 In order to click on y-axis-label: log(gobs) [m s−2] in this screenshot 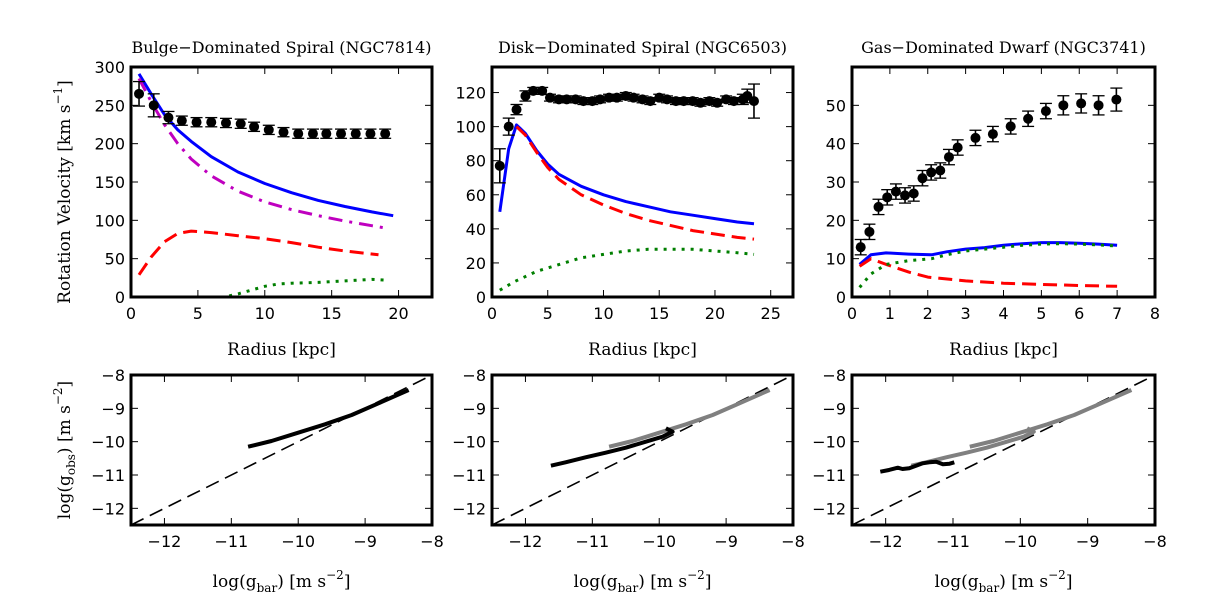, I will do `click(64, 450)`.